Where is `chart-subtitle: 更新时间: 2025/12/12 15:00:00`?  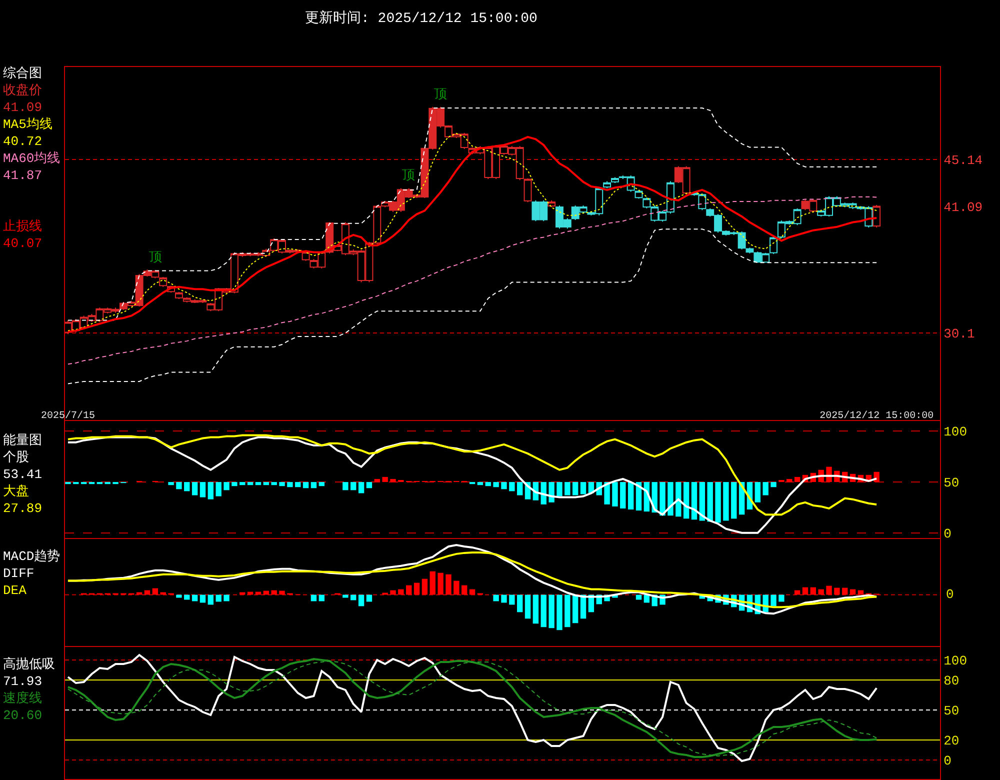 chart-subtitle: 更新时间: 2025/12/12 15:00:00 is located at coordinates (421, 19).